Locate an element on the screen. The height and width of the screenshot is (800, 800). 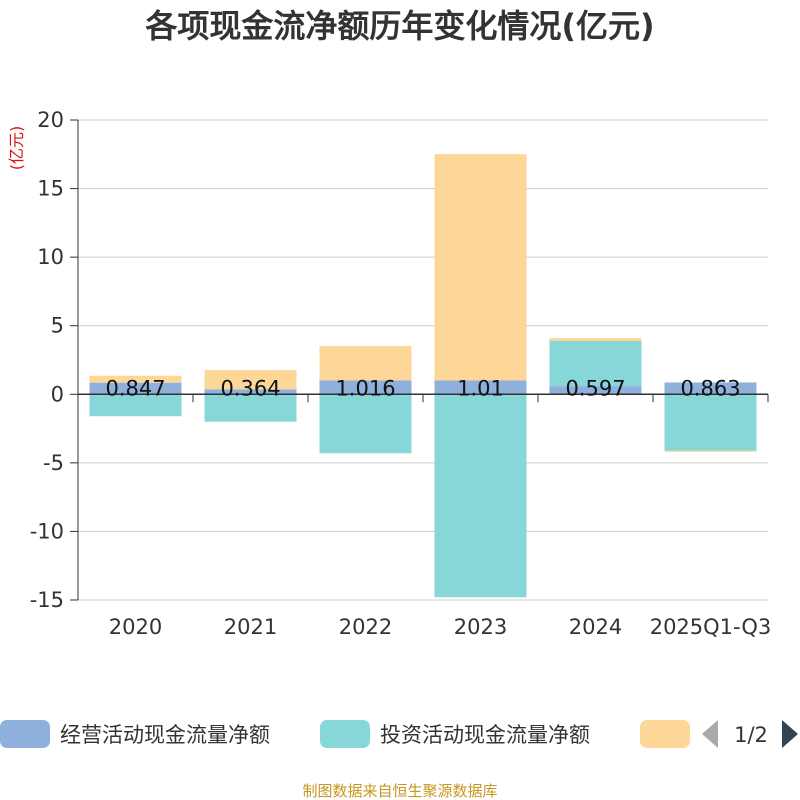
bar-series2-2021 is located at coordinates (250, 408).